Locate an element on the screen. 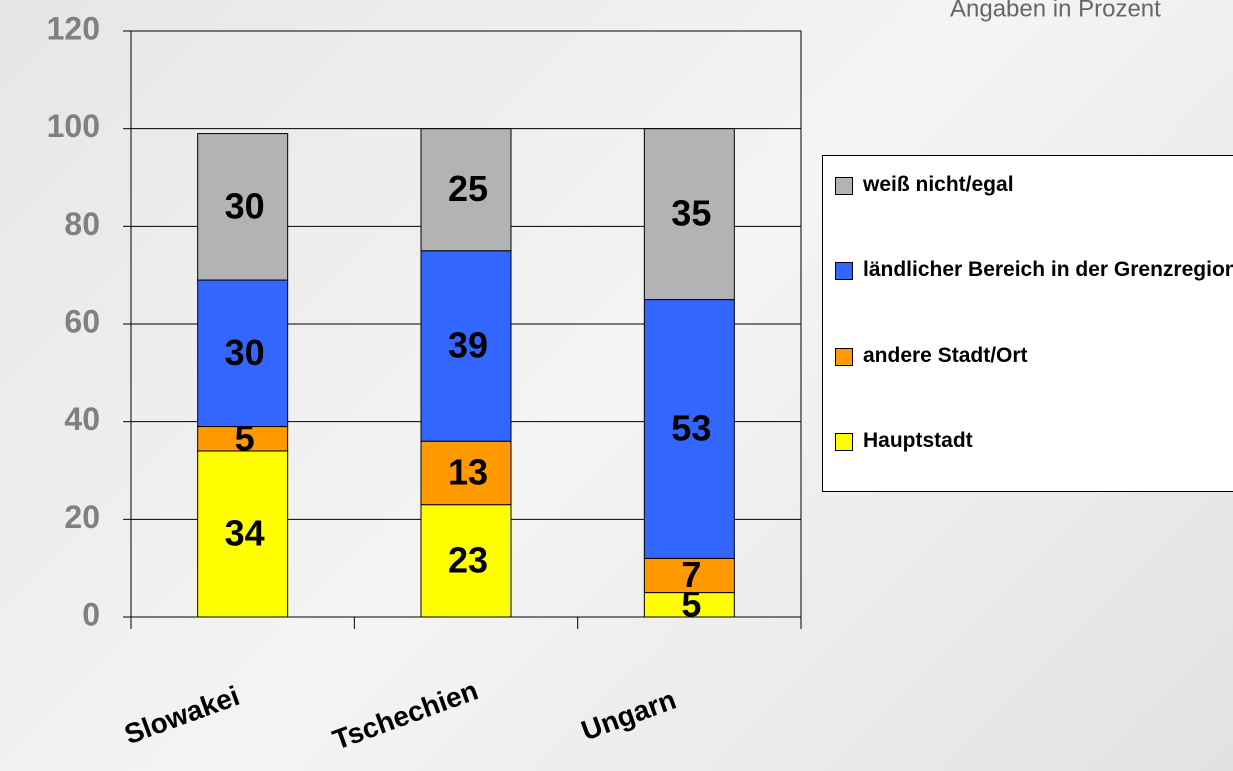  data-label: 53 is located at coordinates (691, 428).